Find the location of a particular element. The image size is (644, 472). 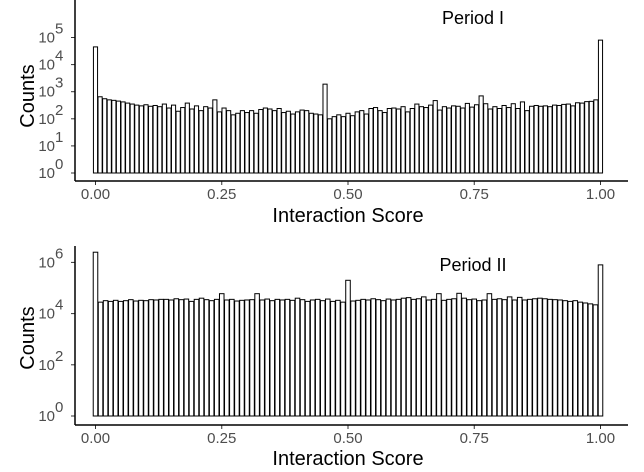

y-tick-exponent: 5 is located at coordinates (59, 29).